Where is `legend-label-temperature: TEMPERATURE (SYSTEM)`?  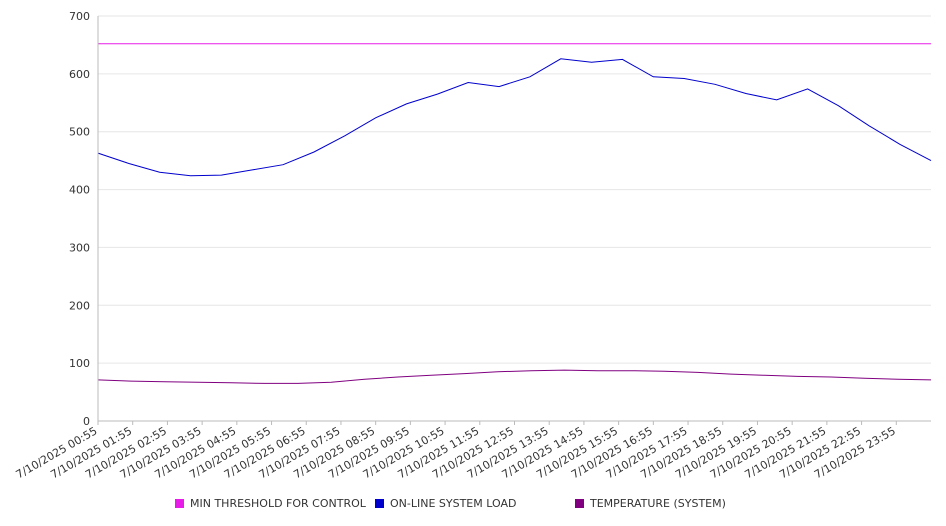 legend-label-temperature: TEMPERATURE (SYSTEM) is located at coordinates (658, 503).